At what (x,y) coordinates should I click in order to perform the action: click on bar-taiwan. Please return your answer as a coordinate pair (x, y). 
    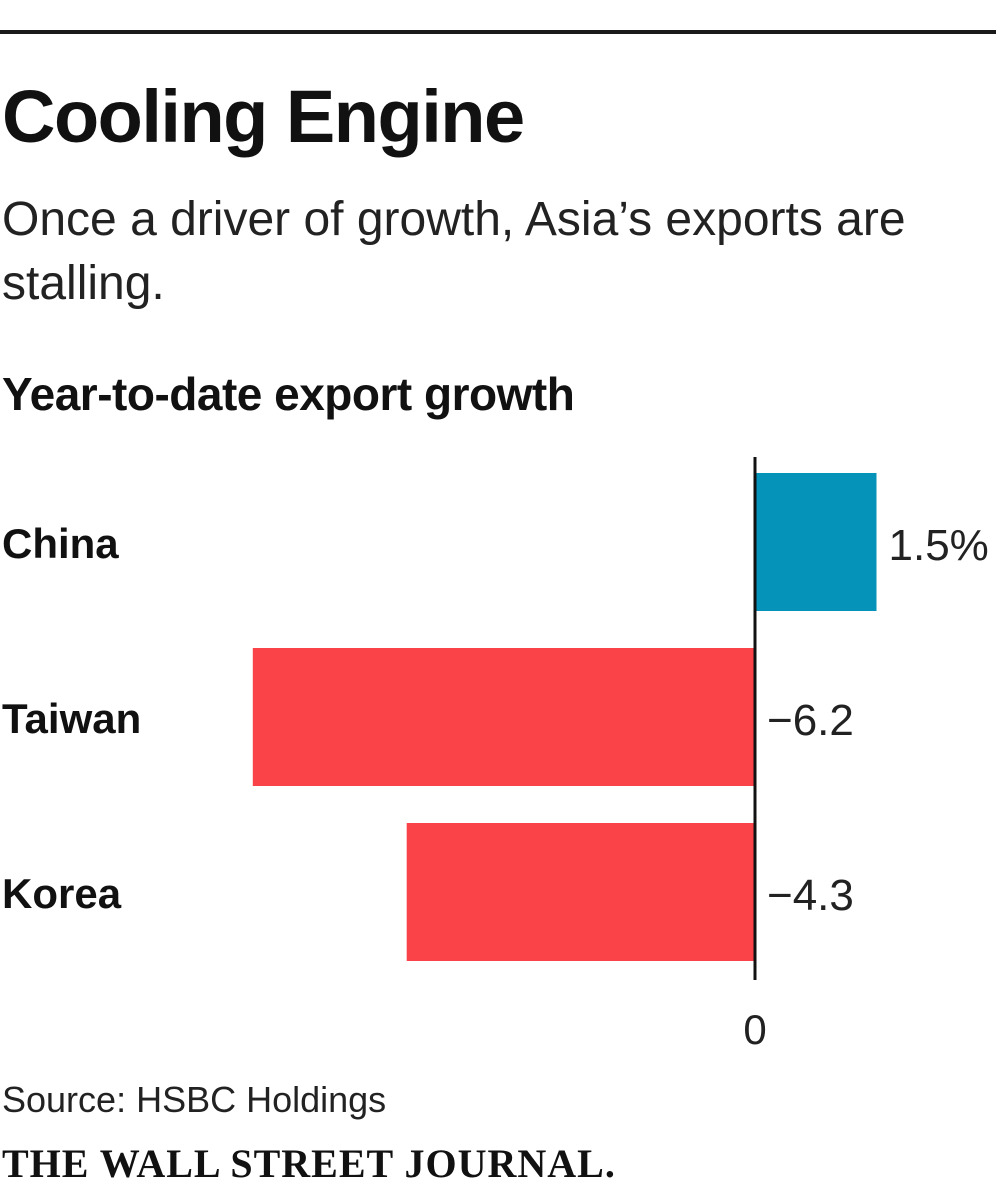
    Looking at the image, I should click on (504, 717).